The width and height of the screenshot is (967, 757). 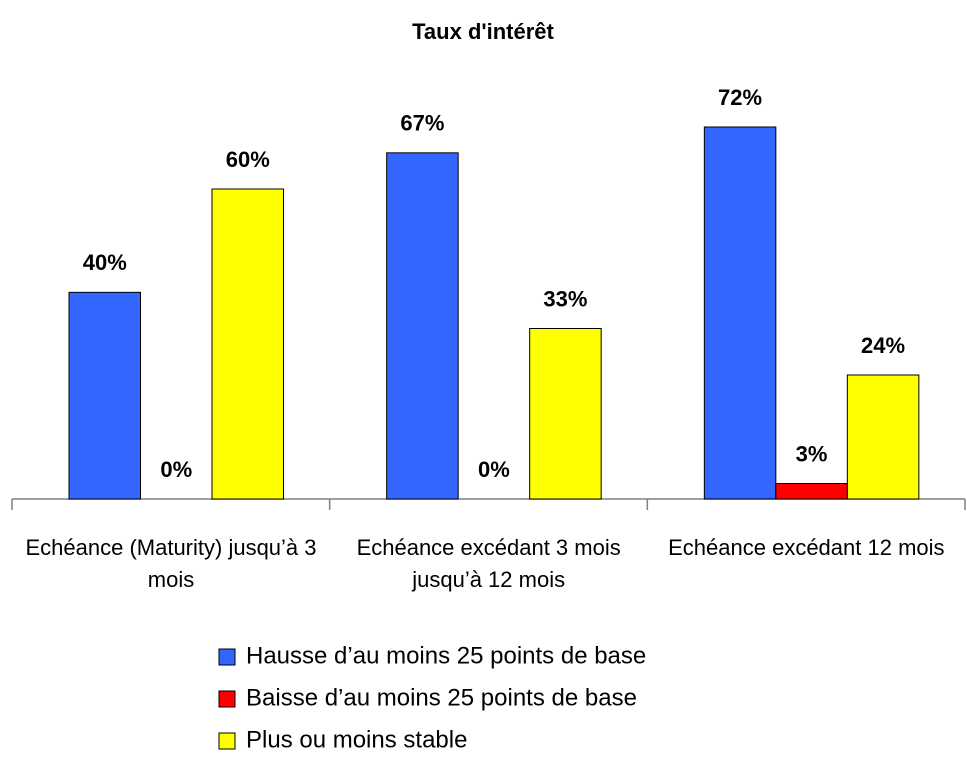 What do you see at coordinates (171, 563) in the screenshot?
I see `x-tick-label: Echéance (Maturity) jusqu’à 3 mois` at bounding box center [171, 563].